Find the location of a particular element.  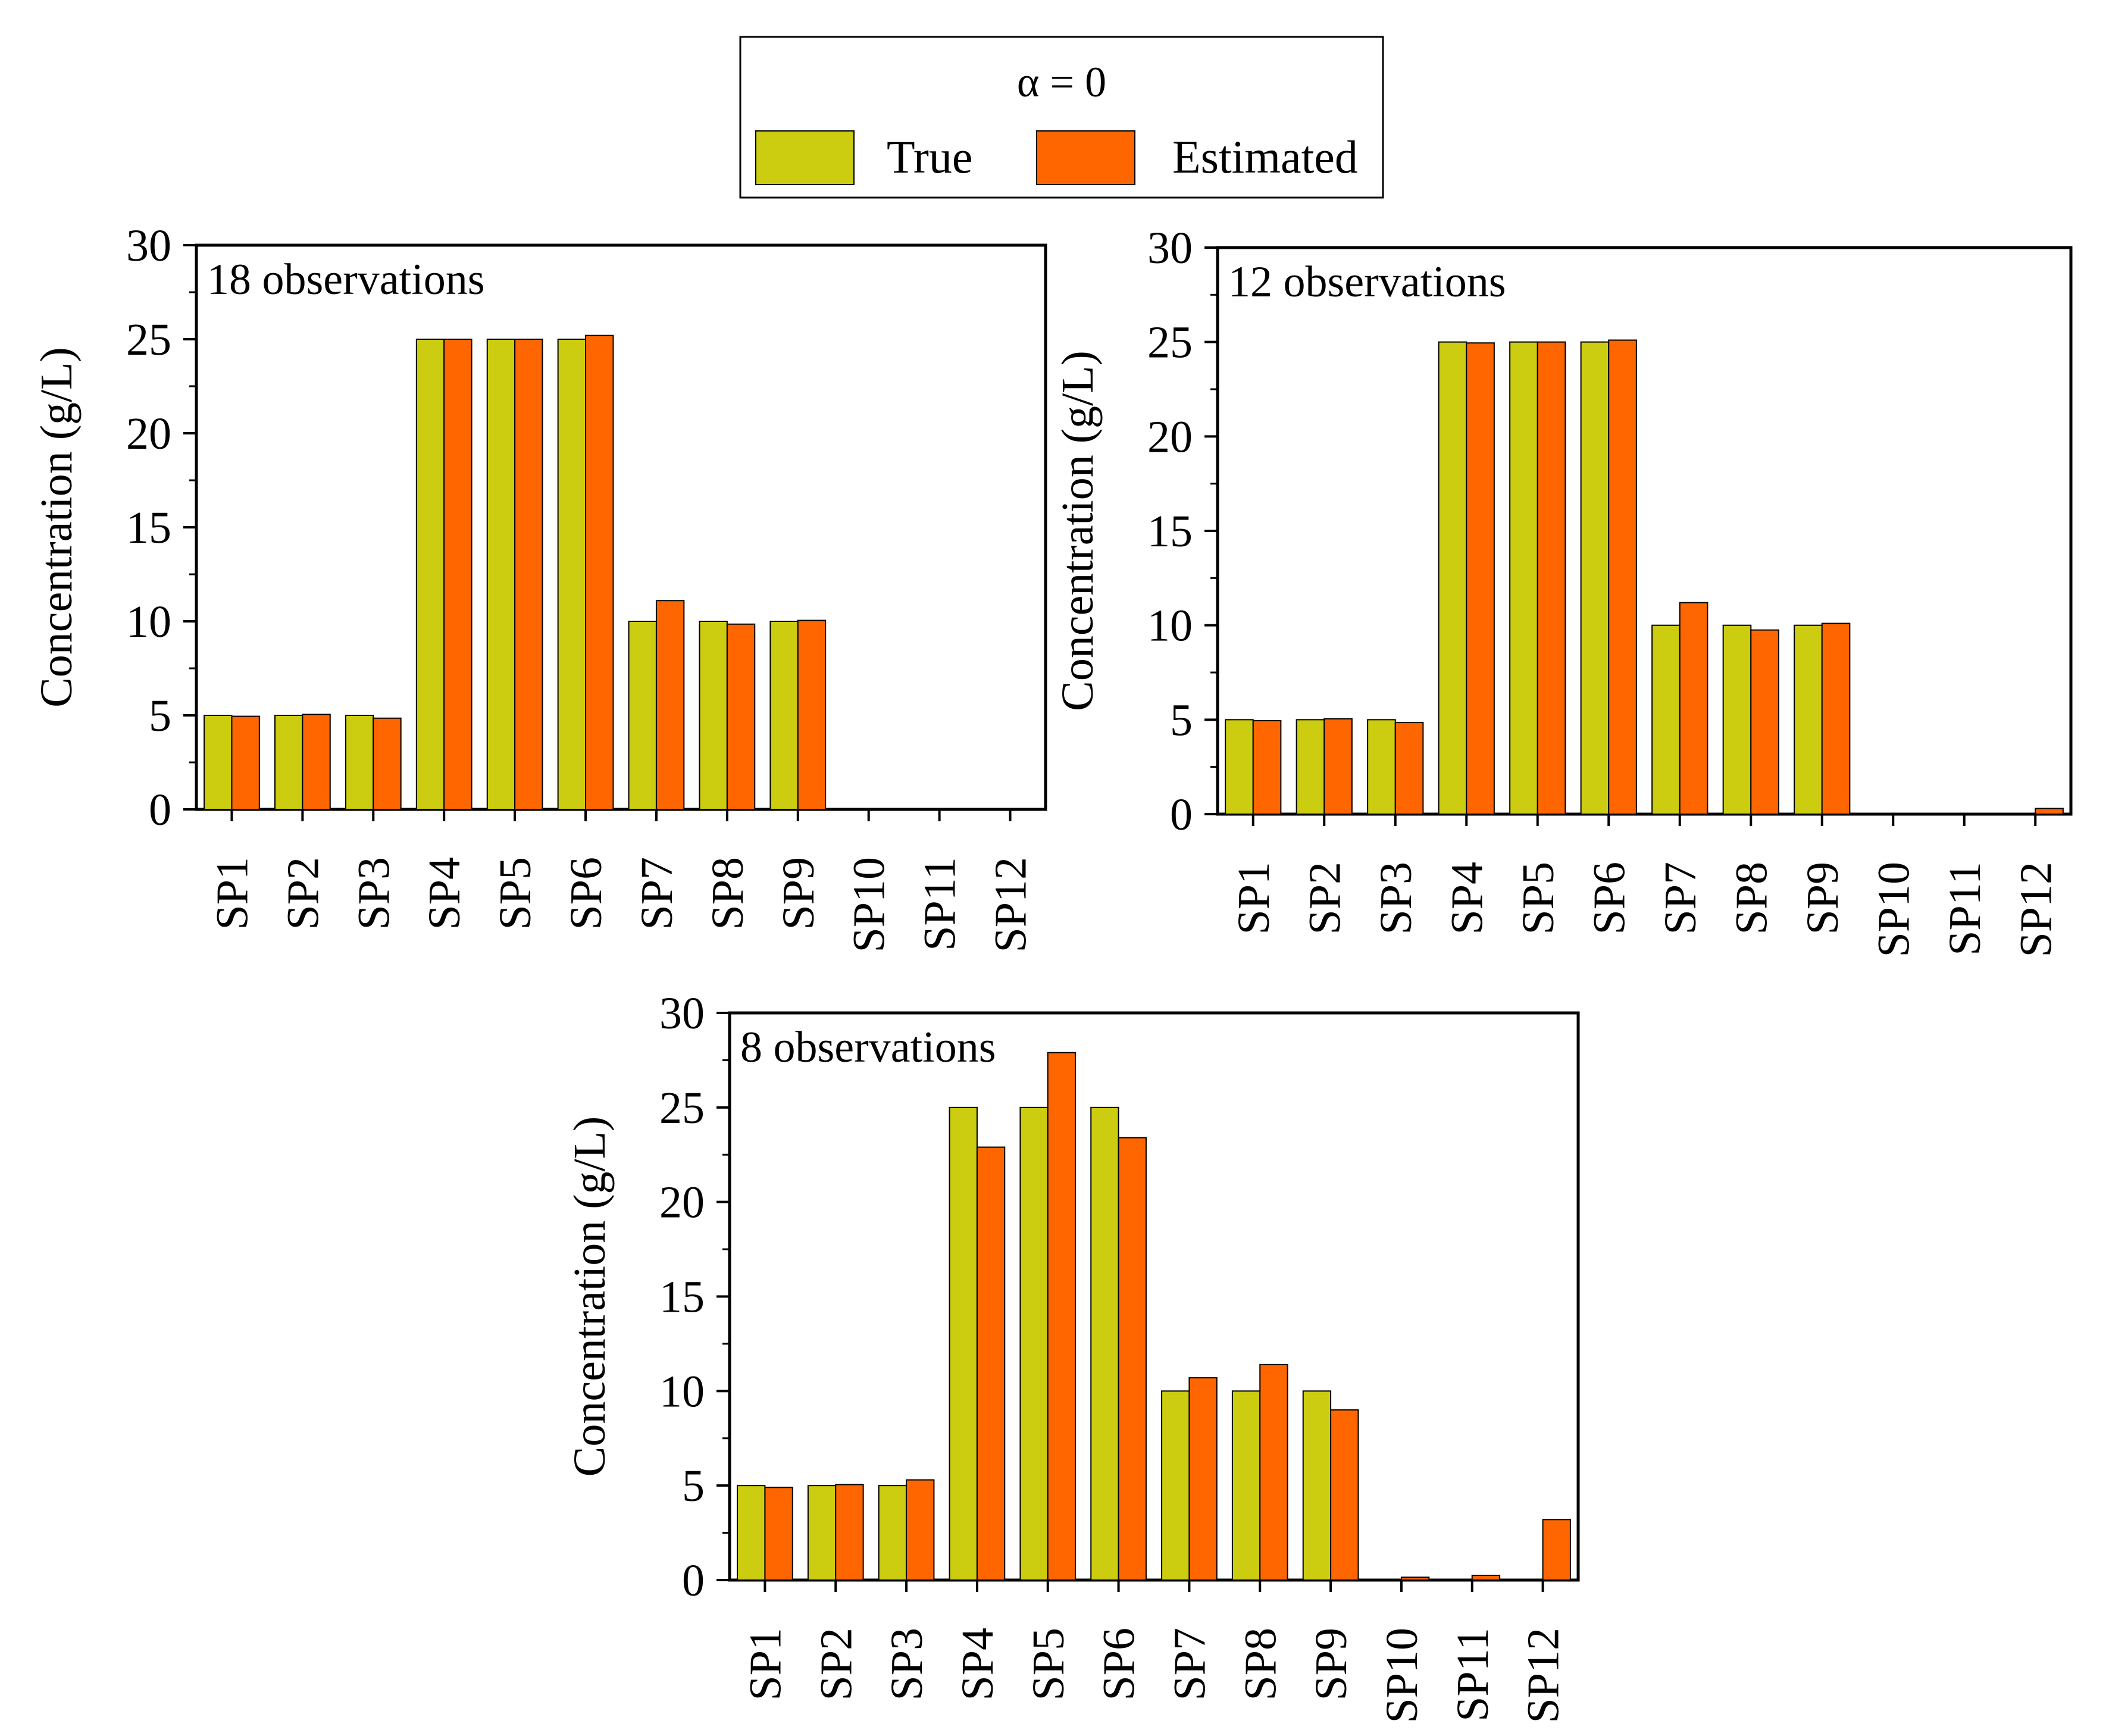

legend-swatch-estimated is located at coordinates (1085, 157).